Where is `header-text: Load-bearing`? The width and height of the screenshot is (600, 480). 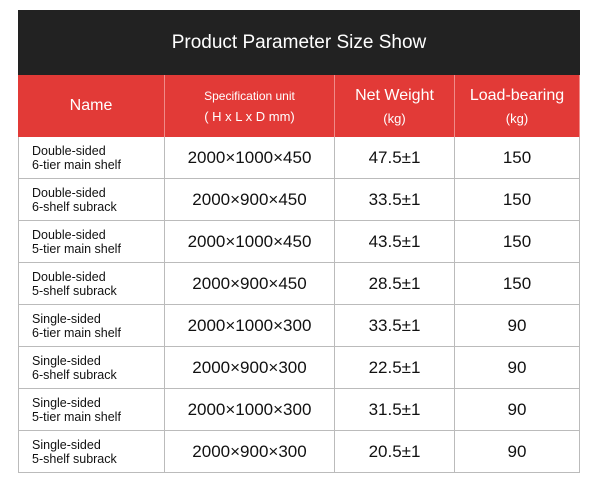 header-text: Load-bearing is located at coordinates (517, 95).